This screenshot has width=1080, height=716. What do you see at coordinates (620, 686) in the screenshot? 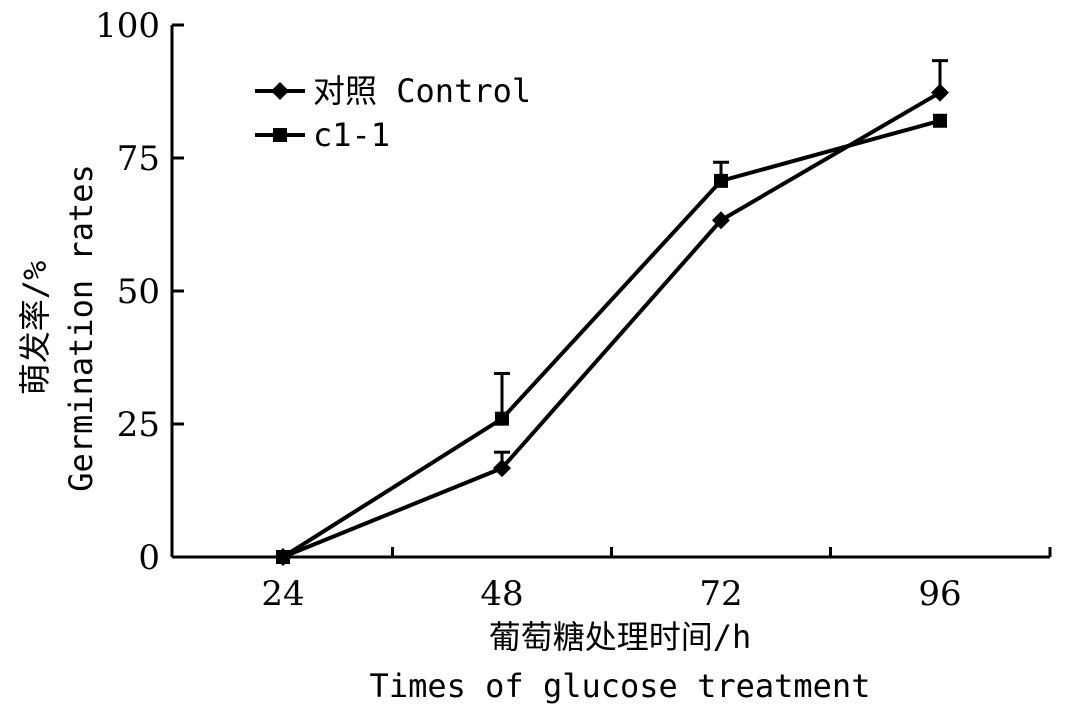
I see `x-axis-title-en: Times of glucose treatment` at bounding box center [620, 686].